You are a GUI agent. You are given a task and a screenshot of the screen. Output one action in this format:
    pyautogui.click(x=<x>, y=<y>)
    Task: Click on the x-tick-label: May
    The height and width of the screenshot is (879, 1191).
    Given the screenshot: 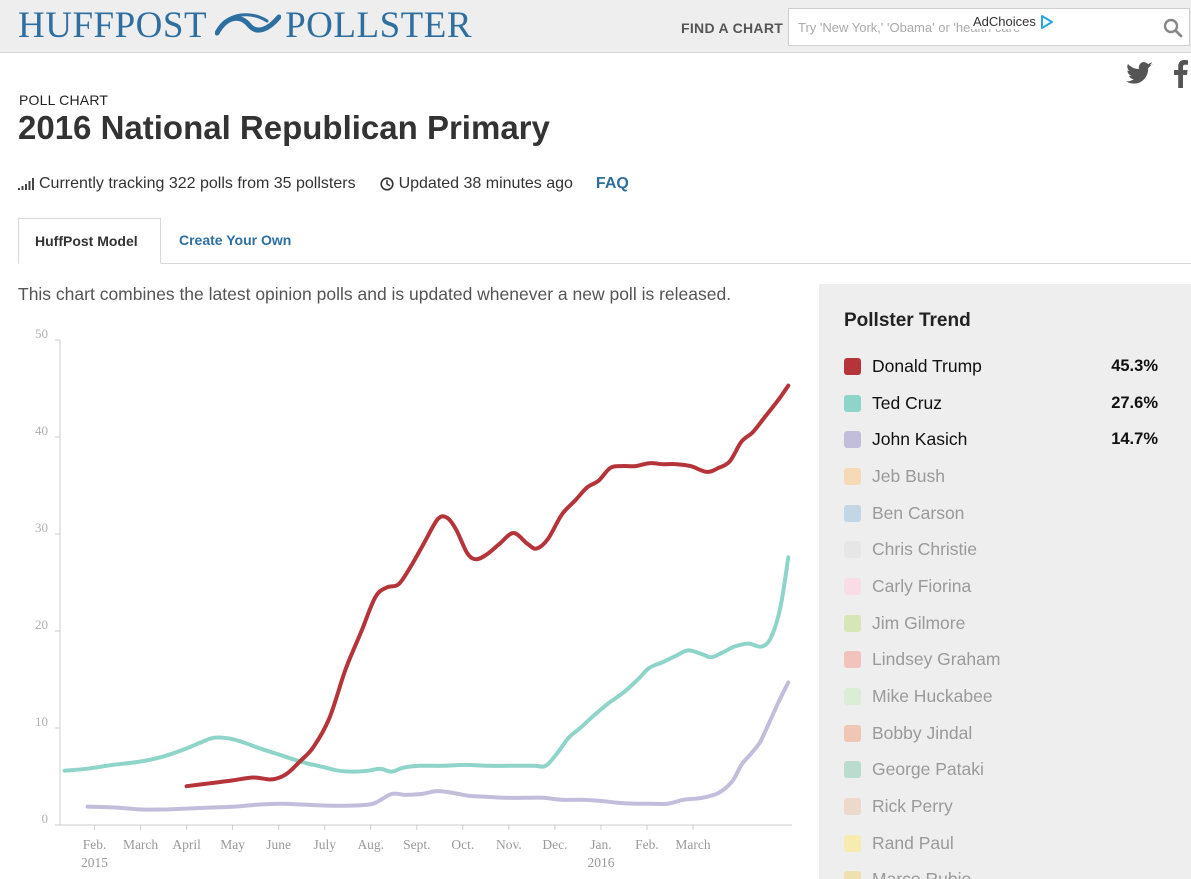 What is the action you would take?
    pyautogui.click(x=232, y=844)
    